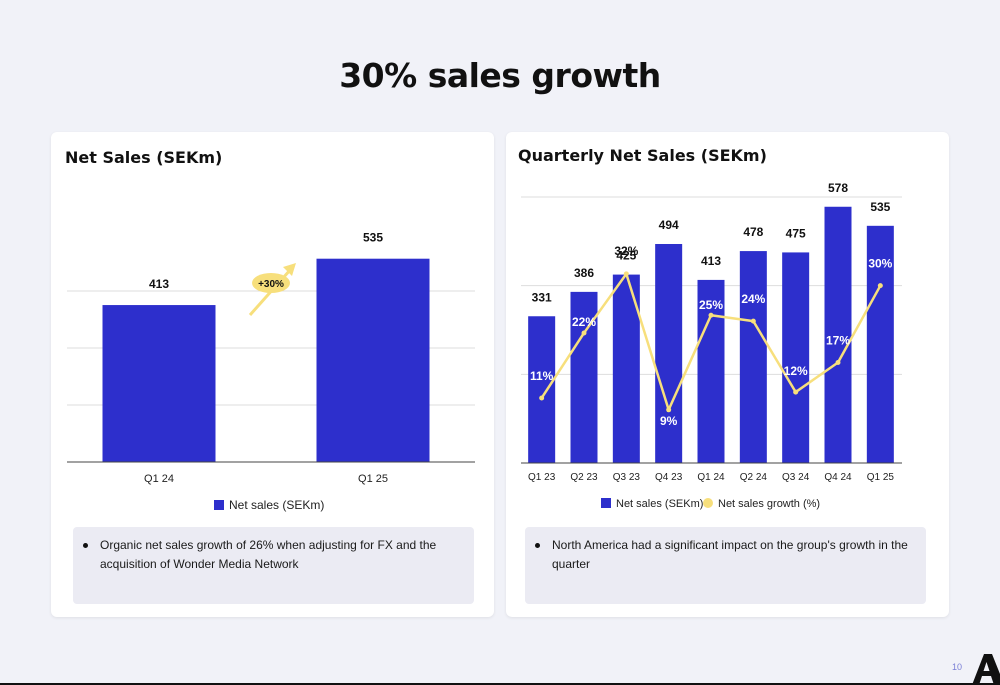 This screenshot has height=685, width=1000. What do you see at coordinates (542, 297) in the screenshot?
I see `bar-value-label: 331` at bounding box center [542, 297].